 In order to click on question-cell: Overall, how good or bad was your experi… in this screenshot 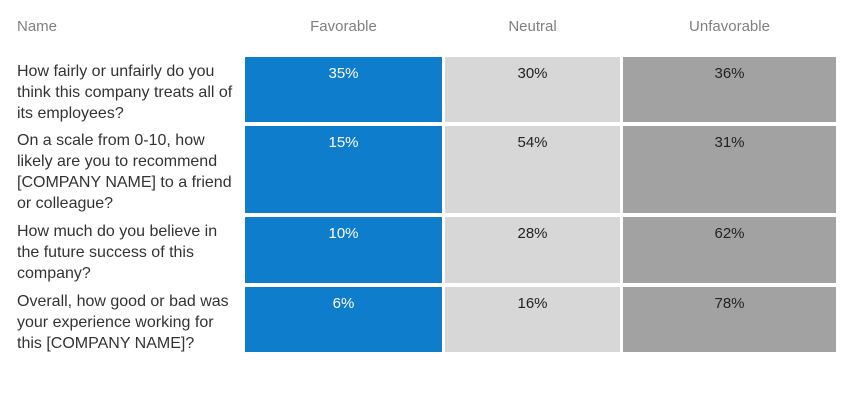, I will do `click(123, 322)`.